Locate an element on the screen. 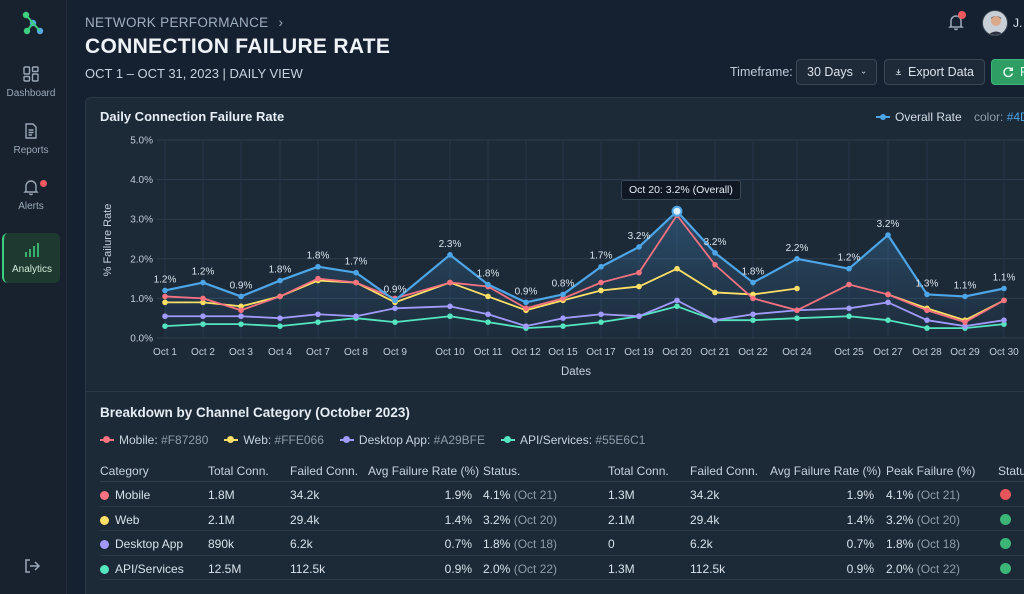 Image resolution: width=1024 pixels, height=594 pixels. y-tick-label: 4.0% is located at coordinates (141, 180).